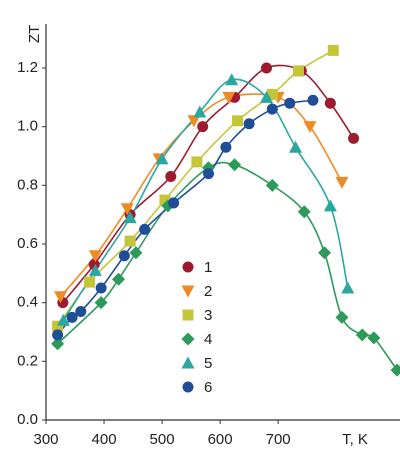 Image resolution: width=400 pixels, height=462 pixels. What do you see at coordinates (208, 363) in the screenshot?
I see `legend-label: 5` at bounding box center [208, 363].